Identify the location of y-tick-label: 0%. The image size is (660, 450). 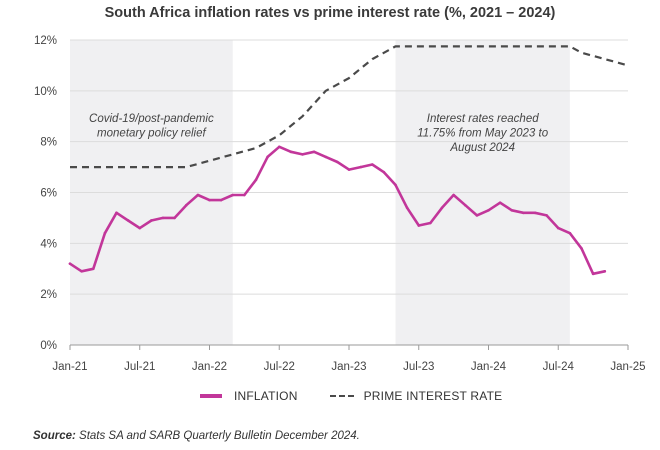
(48, 346).